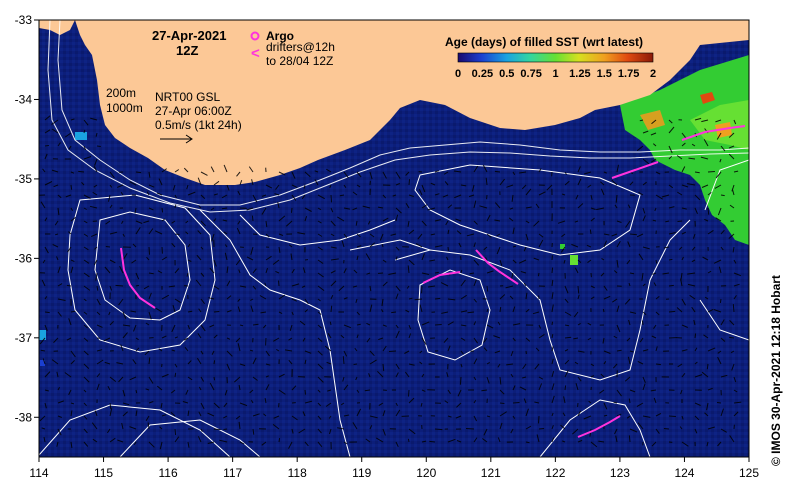 The width and height of the screenshot is (790, 492). What do you see at coordinates (506, 74) in the screenshot?
I see `colorbar-label: 0.5` at bounding box center [506, 74].